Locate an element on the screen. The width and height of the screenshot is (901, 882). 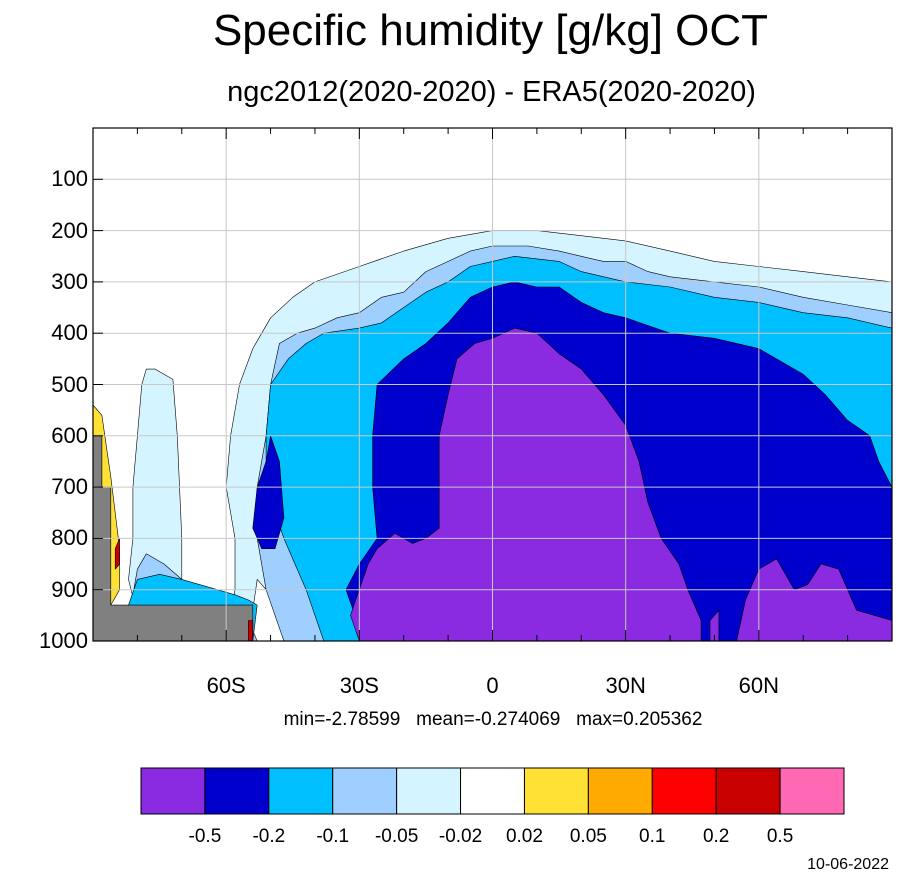
y-tick-label-2: 300 is located at coordinates (69, 281).